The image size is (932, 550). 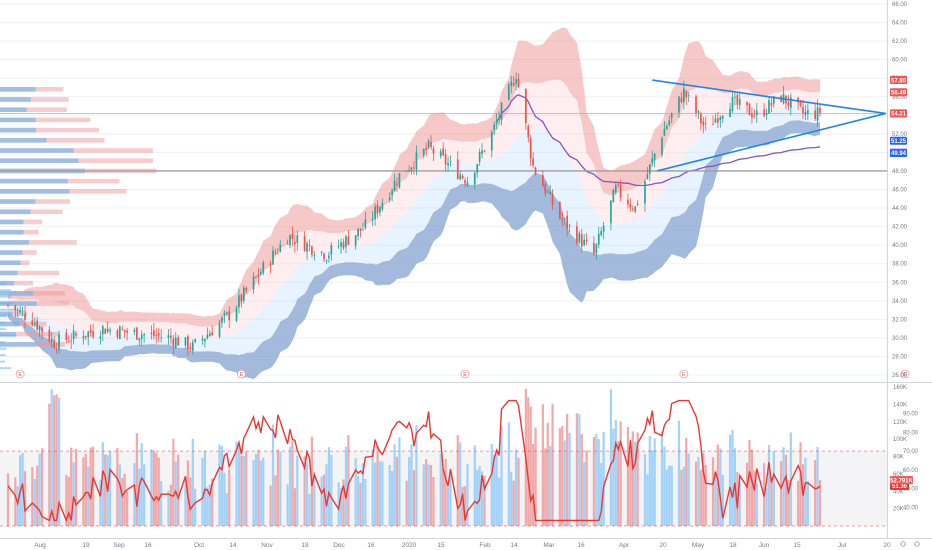 What do you see at coordinates (900, 376) in the screenshot?
I see `price-tick-label: 26.00` at bounding box center [900, 376].